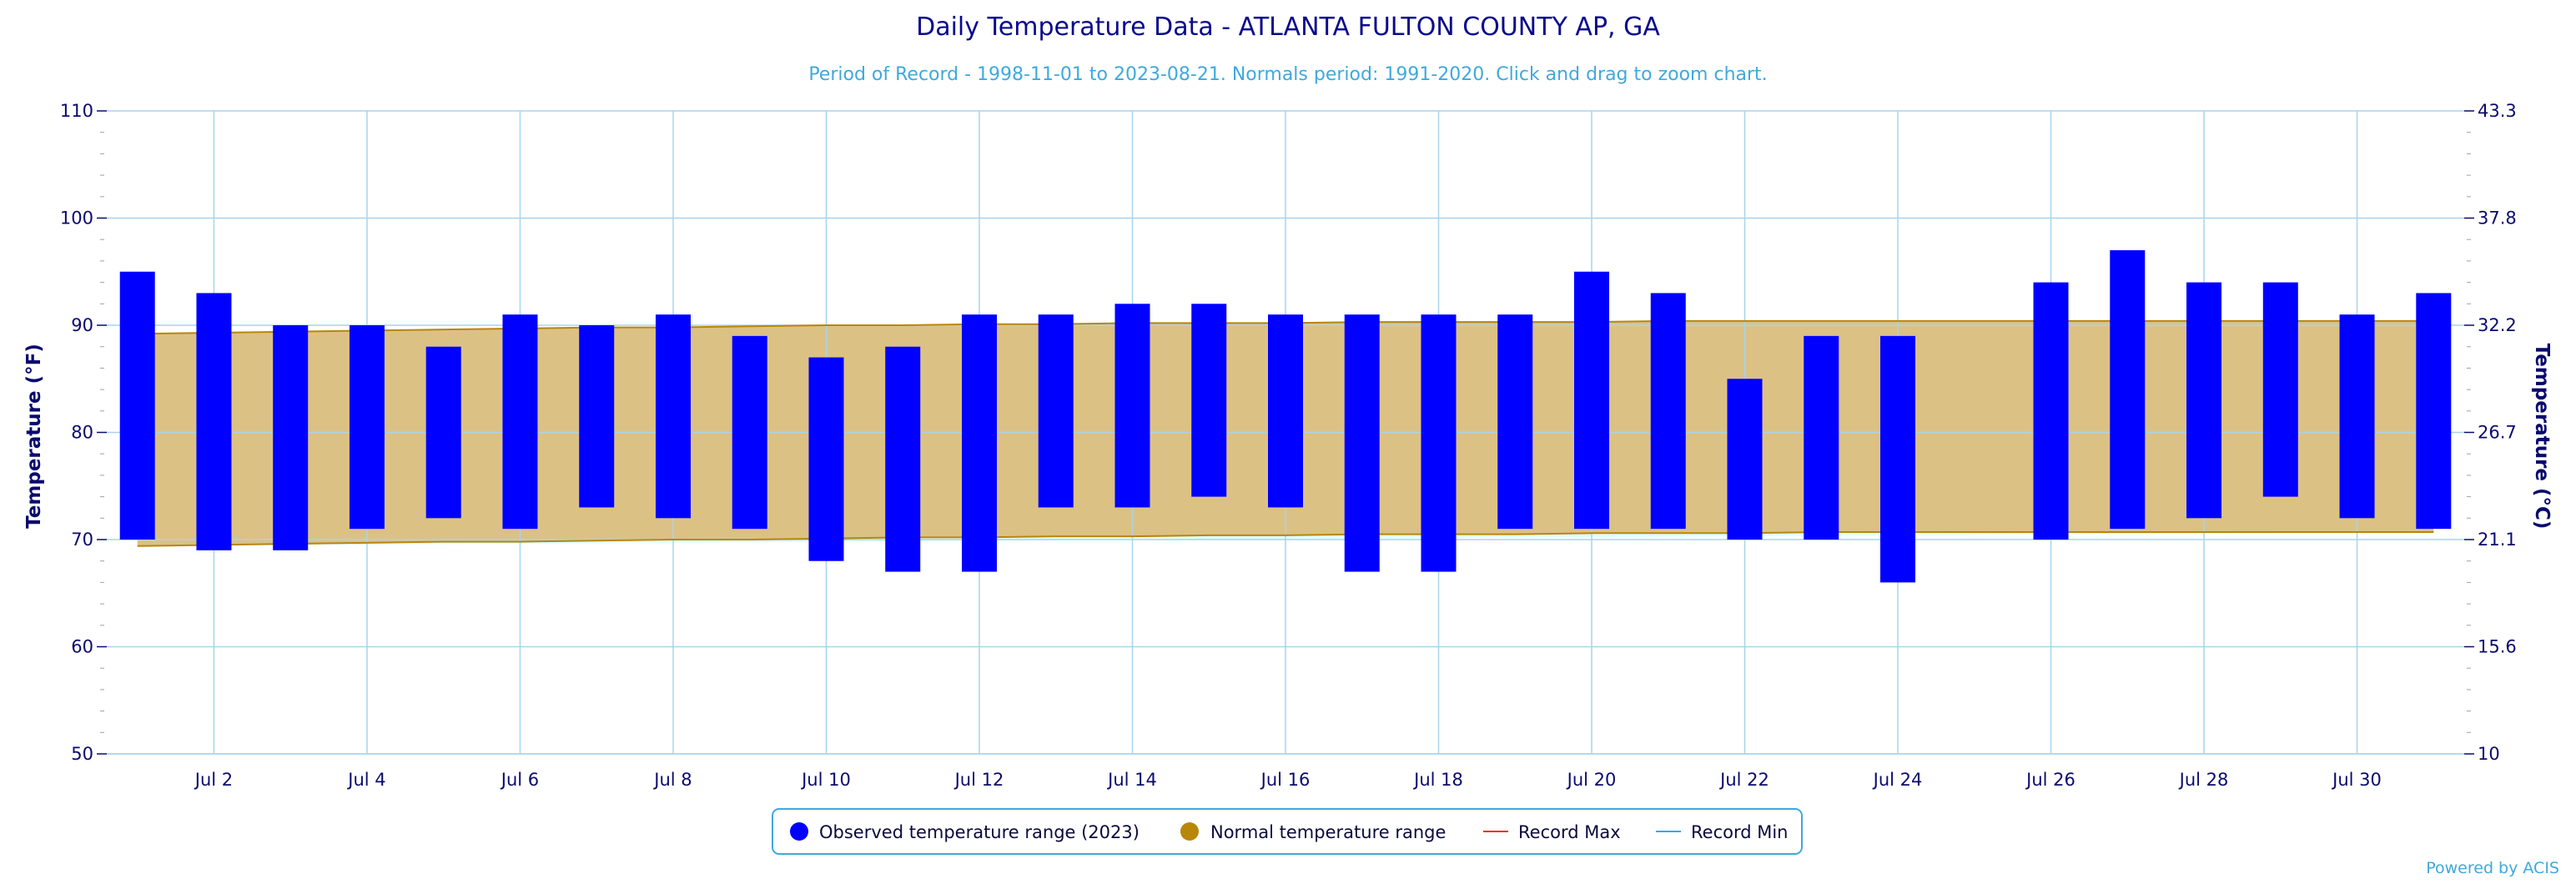 Image resolution: width=2576 pixels, height=889 pixels. I want to click on y-right-tick-label: 43.3, so click(2497, 111).